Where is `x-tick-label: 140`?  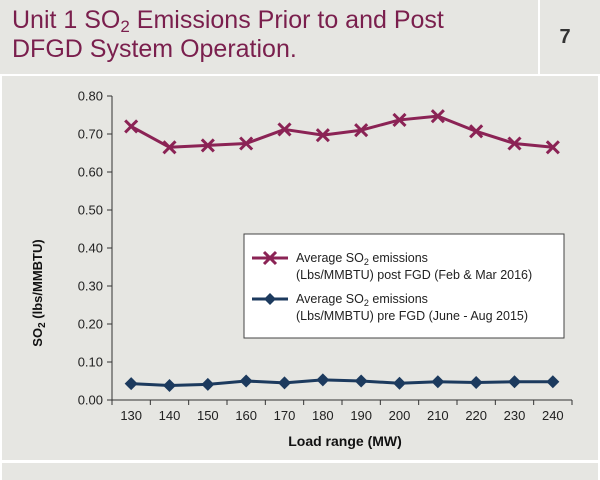 x-tick-label: 140 is located at coordinates (170, 415).